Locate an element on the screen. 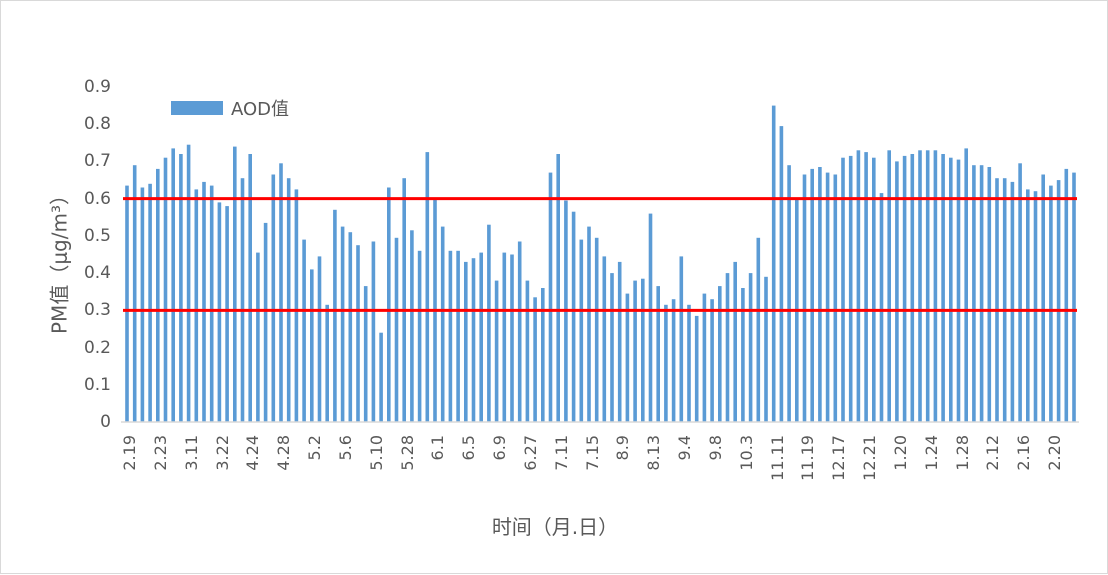 The width and height of the screenshot is (1108, 575). x-tick-label: 3.22 is located at coordinates (222, 453).